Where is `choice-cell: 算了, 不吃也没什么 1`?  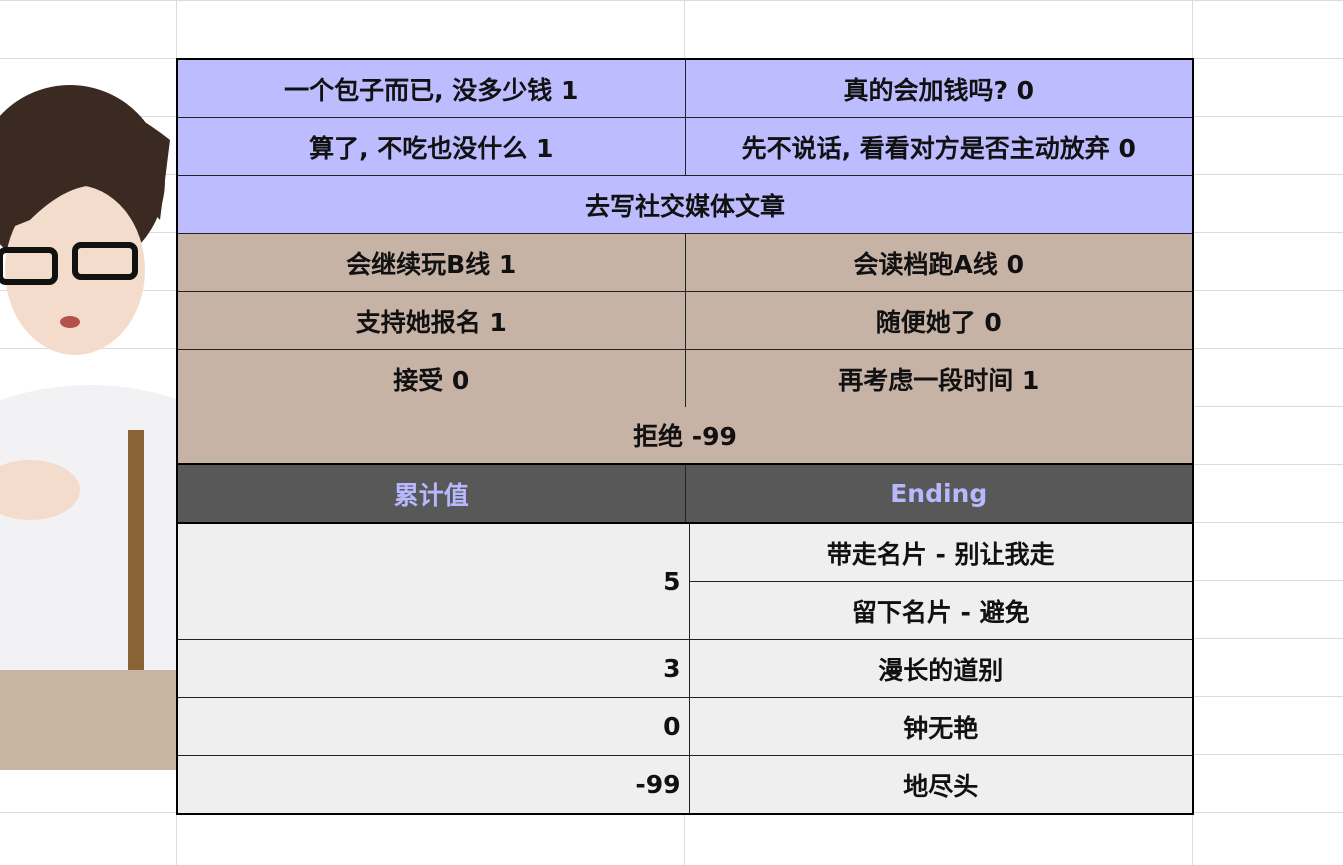
choice-cell: 算了, 不吃也没什么 1 is located at coordinates (431, 148).